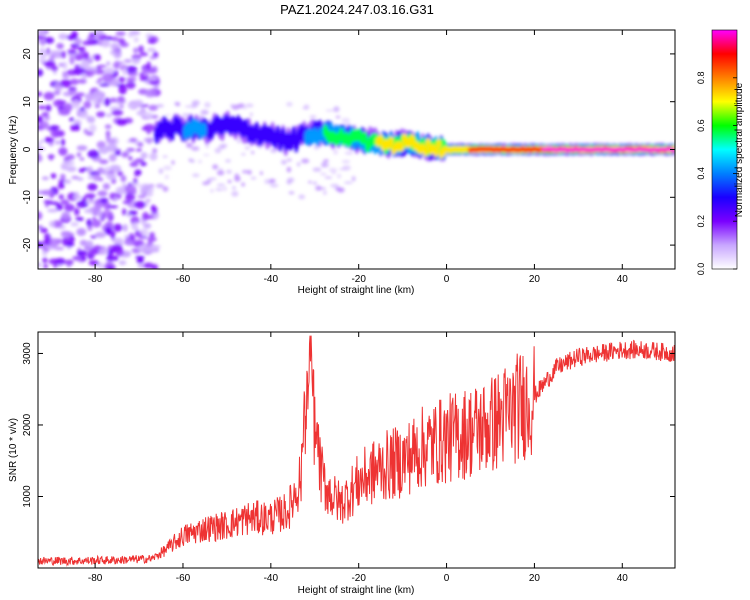 This screenshot has height=600, width=750. What do you see at coordinates (447, 279) in the screenshot?
I see `x-tick-label: 0` at bounding box center [447, 279].